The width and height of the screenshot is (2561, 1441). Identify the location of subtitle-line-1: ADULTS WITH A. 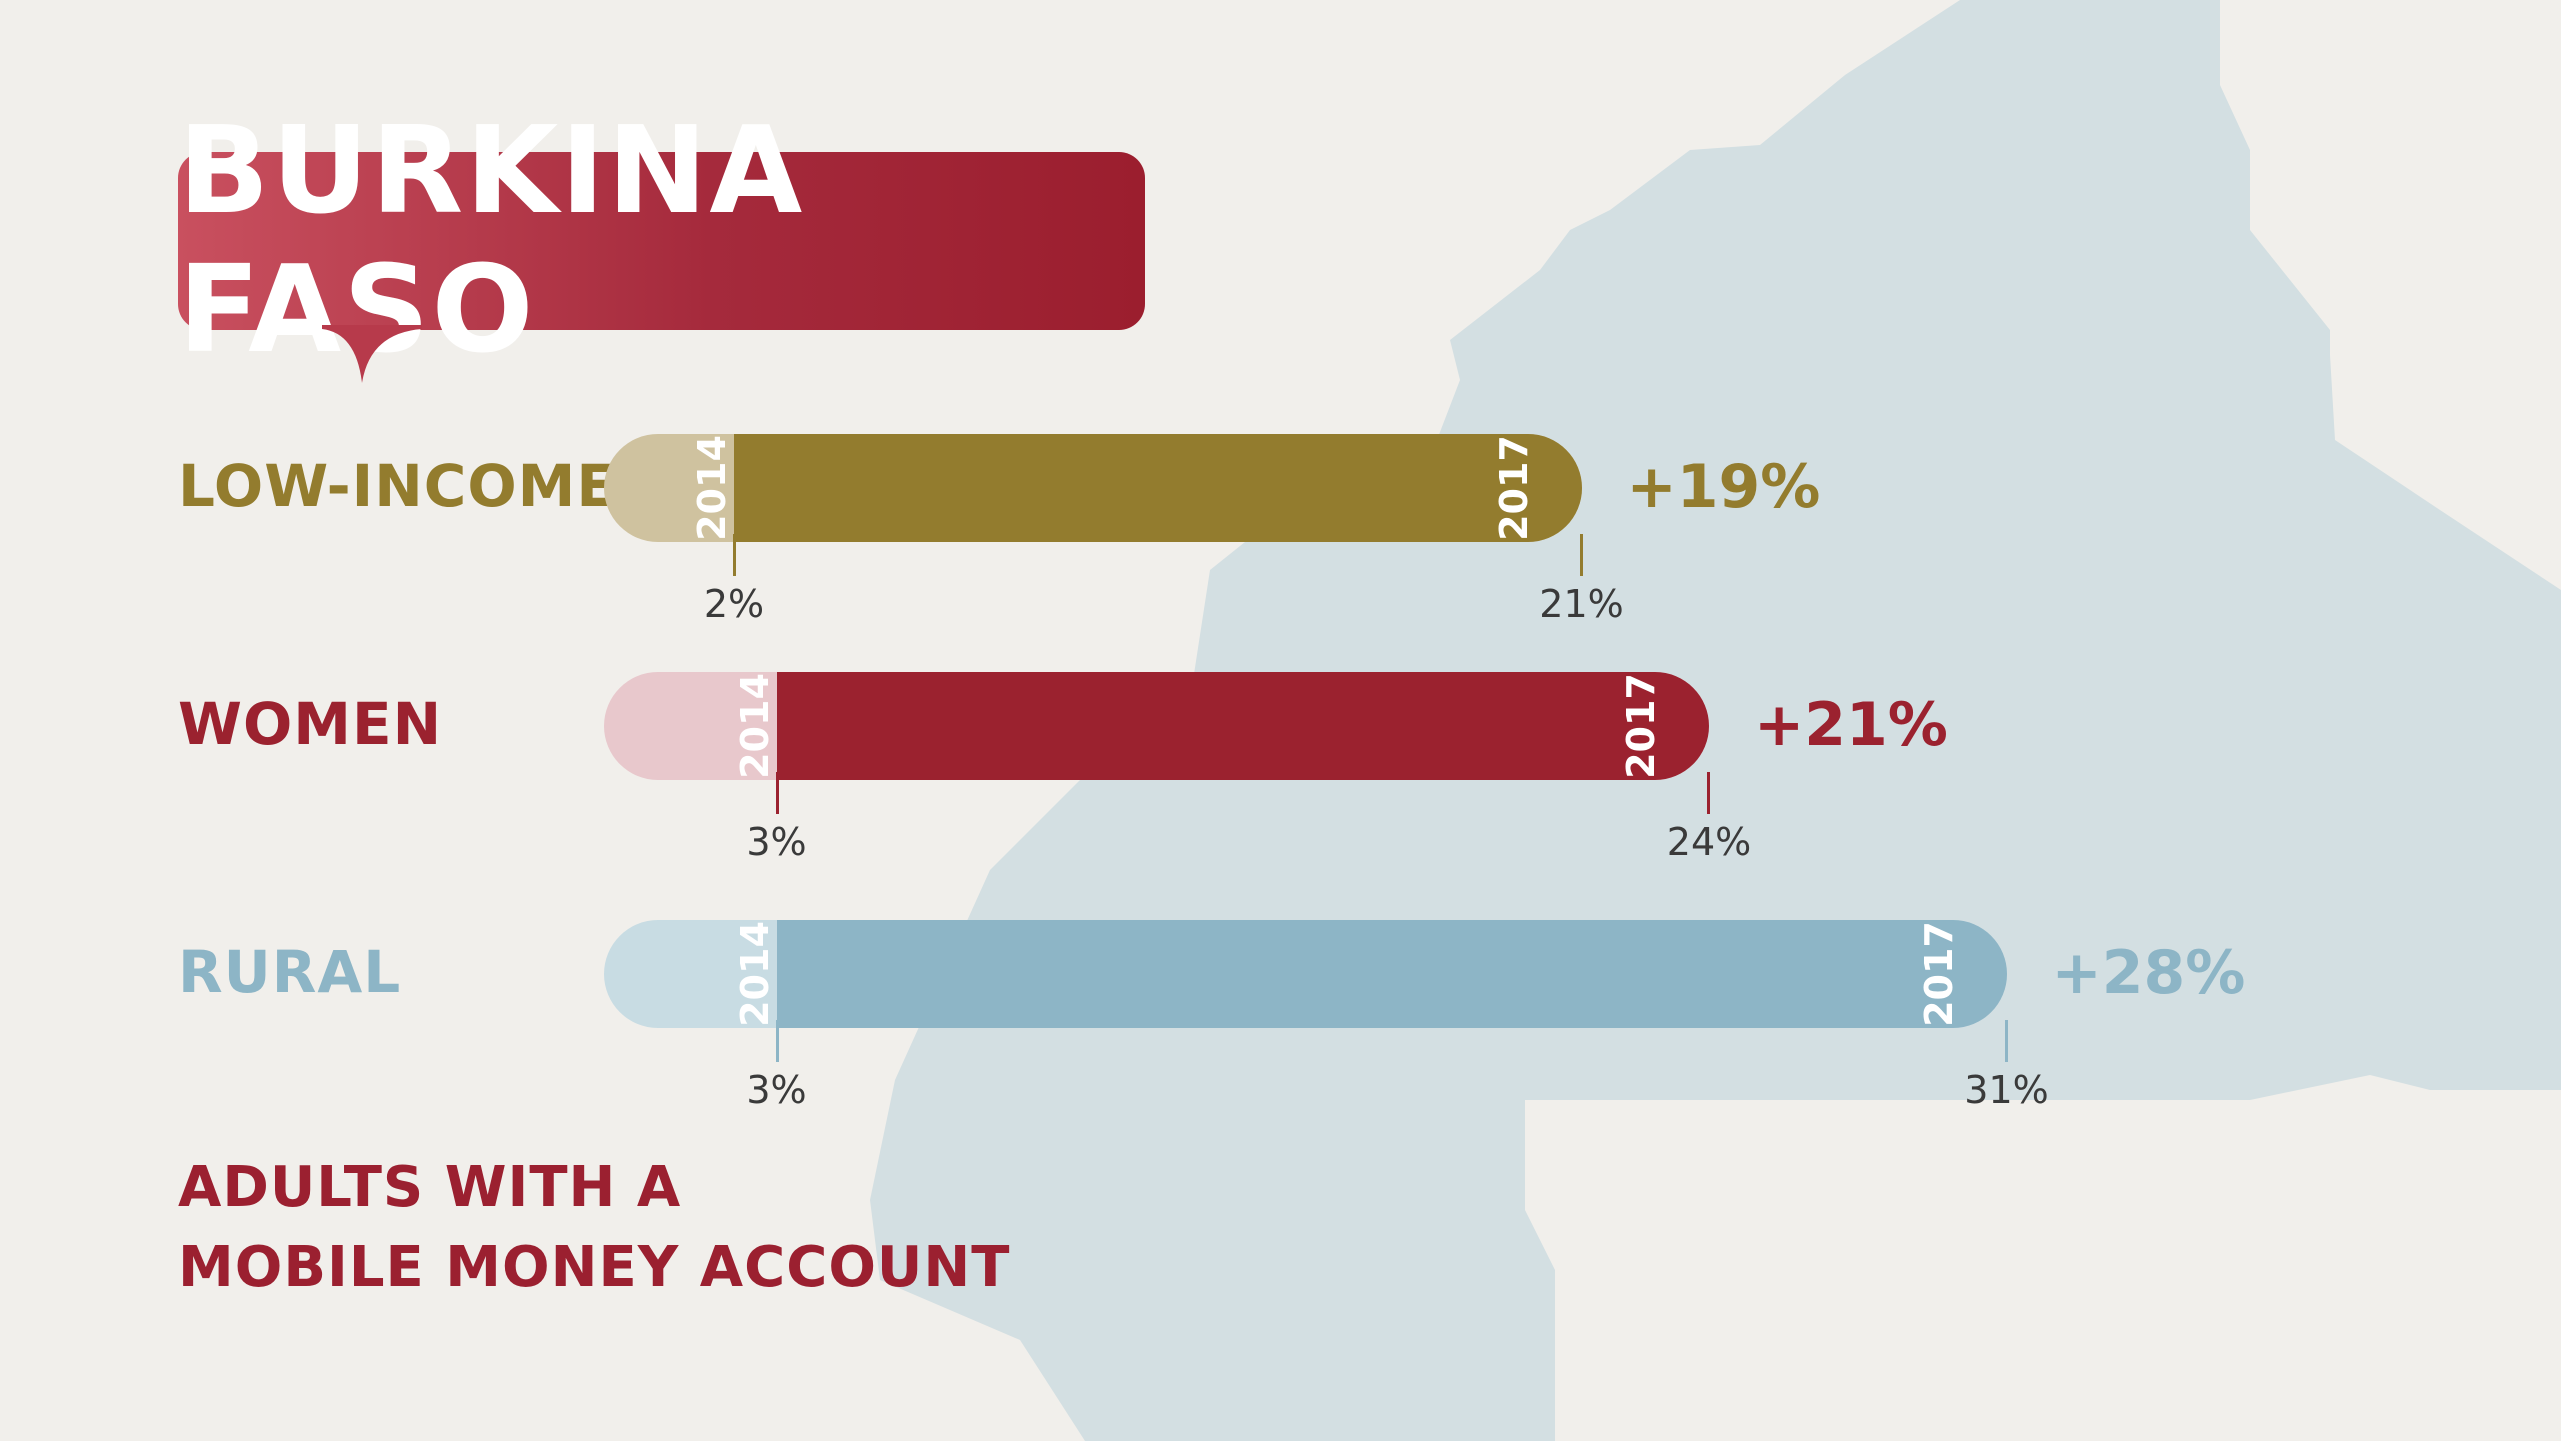
(430, 1187).